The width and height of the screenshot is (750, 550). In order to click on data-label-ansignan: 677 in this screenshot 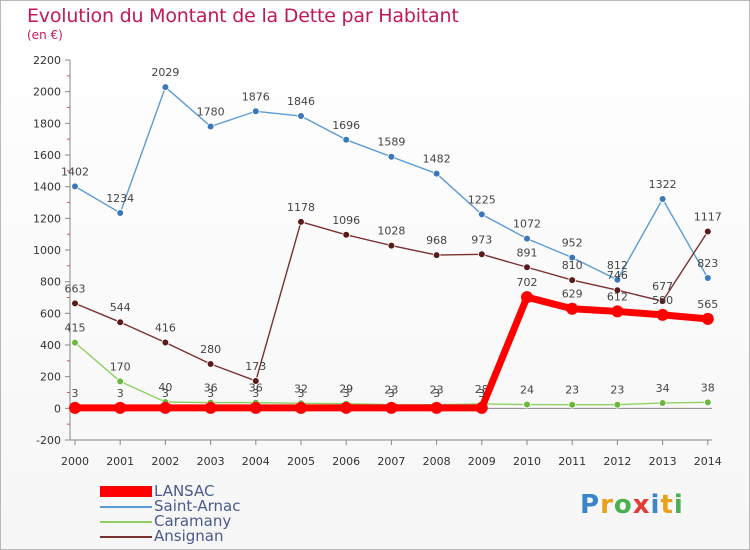, I will do `click(662, 286)`.